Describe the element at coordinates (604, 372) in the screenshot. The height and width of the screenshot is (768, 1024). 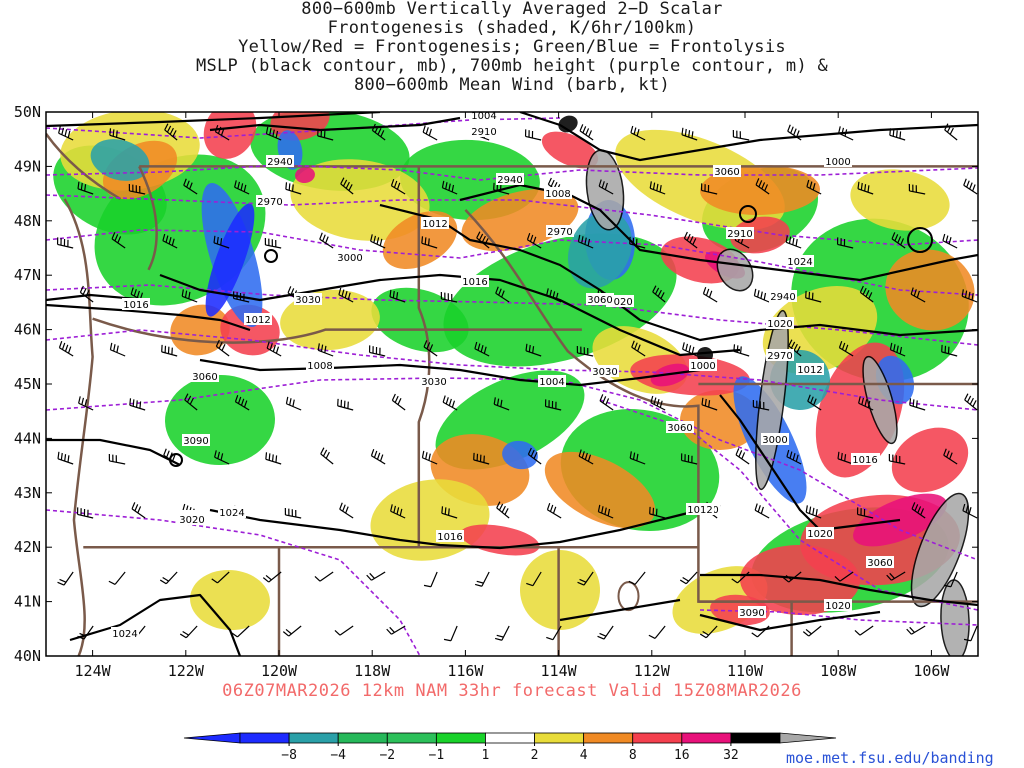
I see `height-label-text: 3030` at that location.